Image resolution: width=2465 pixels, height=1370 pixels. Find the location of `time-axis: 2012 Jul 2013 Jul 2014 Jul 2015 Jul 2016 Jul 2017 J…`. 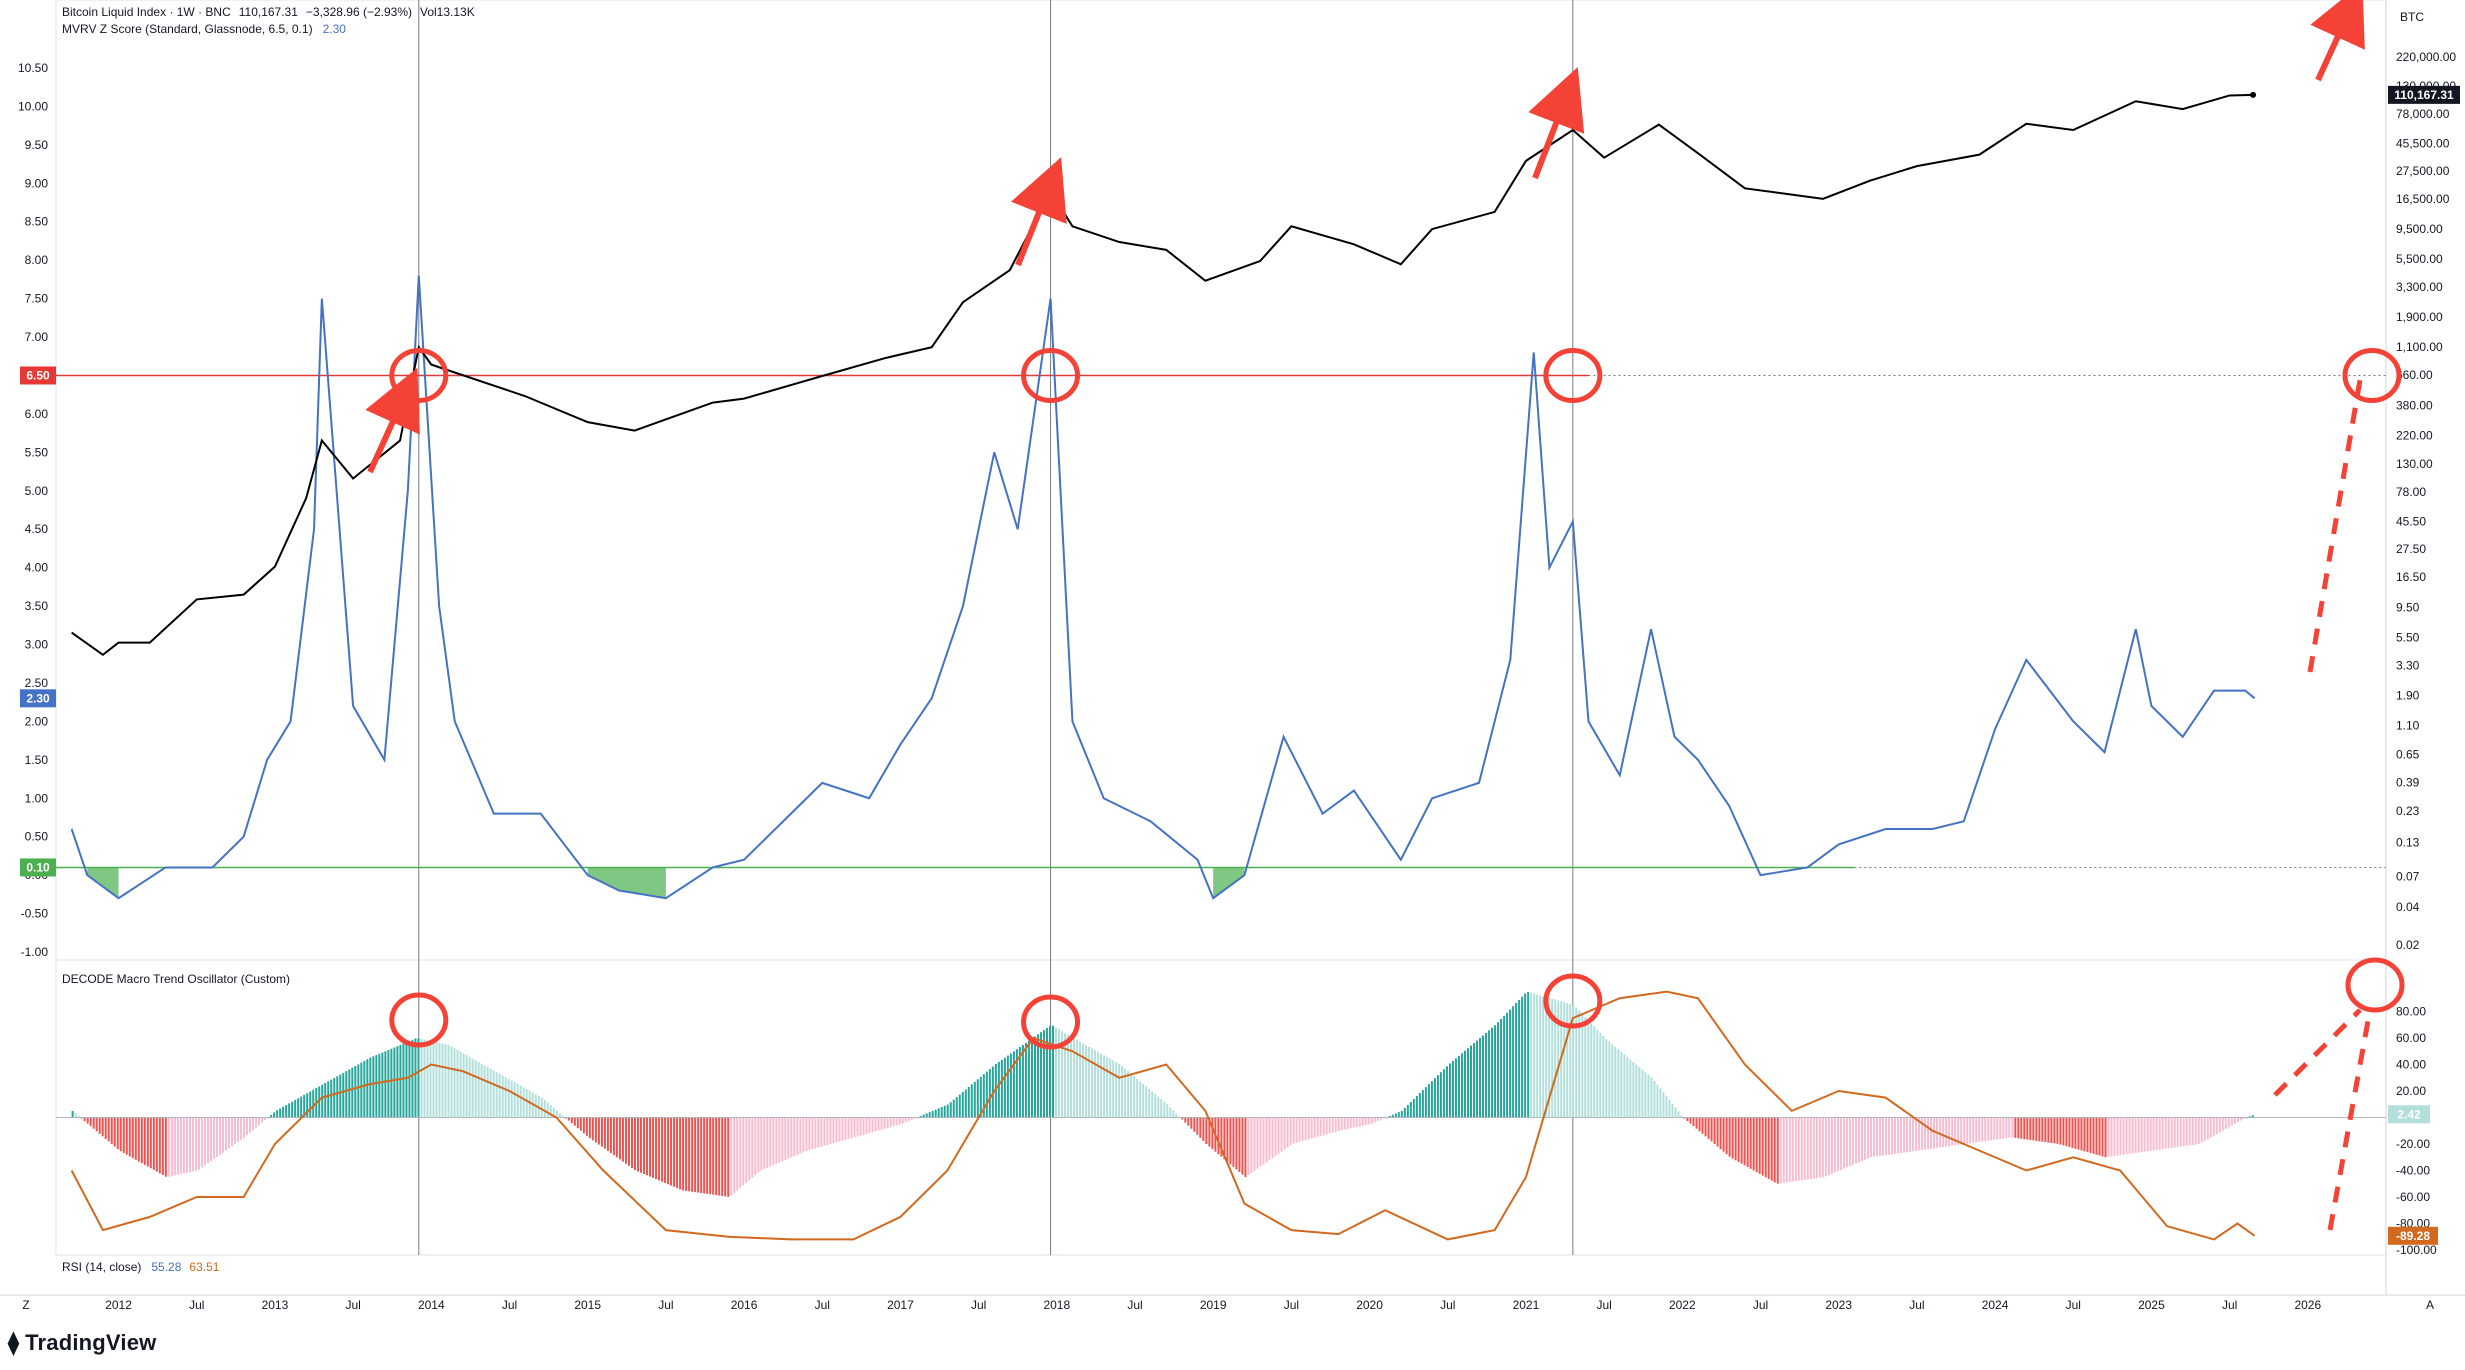

time-axis: 2012 Jul 2013 Jul 2014 Jul 2015 Jul 2016 Jul 2017 J… is located at coordinates (1213, 1305).